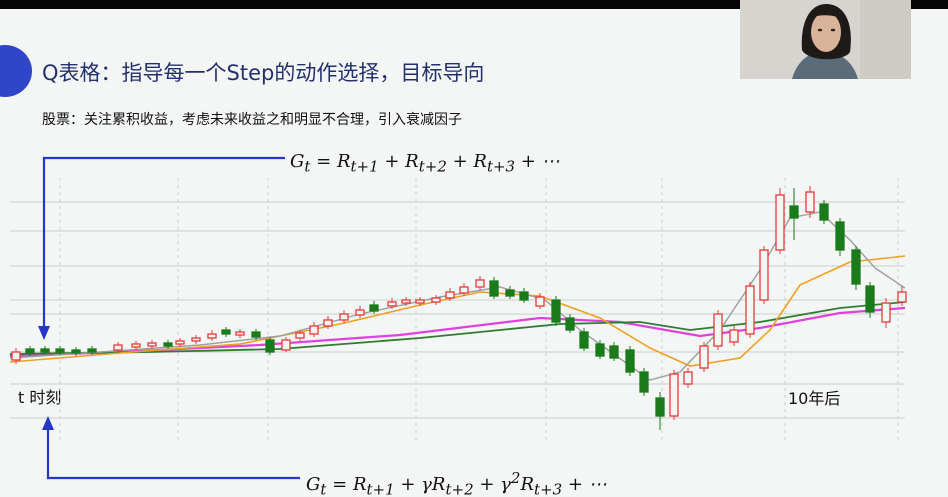 The height and width of the screenshot is (497, 948). What do you see at coordinates (252, 120) in the screenshot?
I see `slide-subtitle: 股票：关注累积收益，考虑未来收益之和明显不合理，引入衰减因子` at bounding box center [252, 120].